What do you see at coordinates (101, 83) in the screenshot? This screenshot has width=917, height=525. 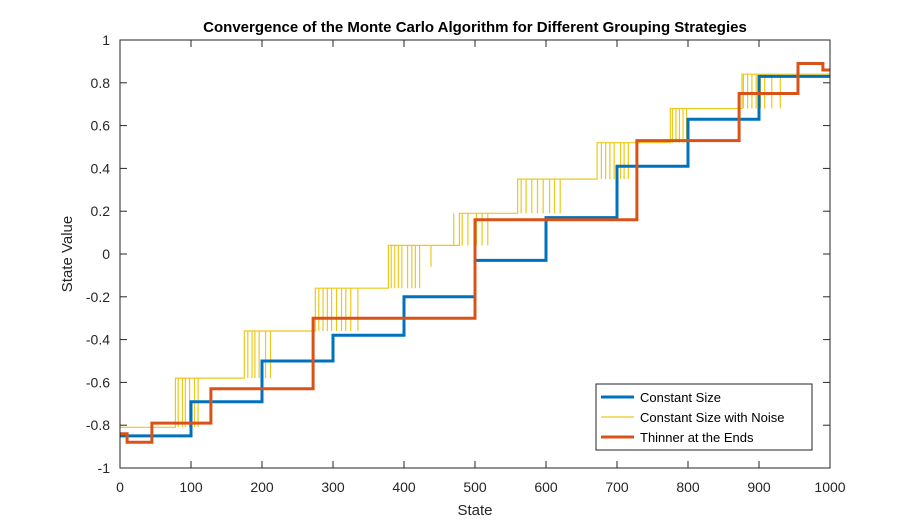 I see `y-tick-label: 0.8` at bounding box center [101, 83].